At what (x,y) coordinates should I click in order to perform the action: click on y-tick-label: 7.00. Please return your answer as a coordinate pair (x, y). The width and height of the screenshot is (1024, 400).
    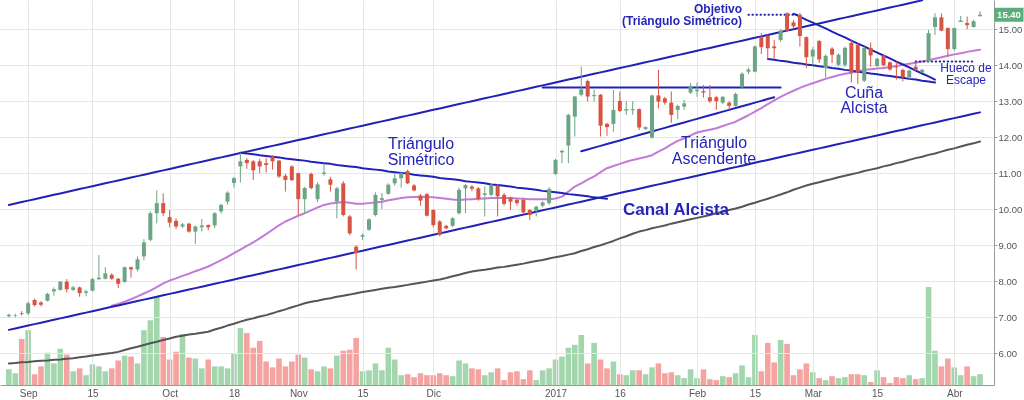
    Looking at the image, I should click on (1007, 317).